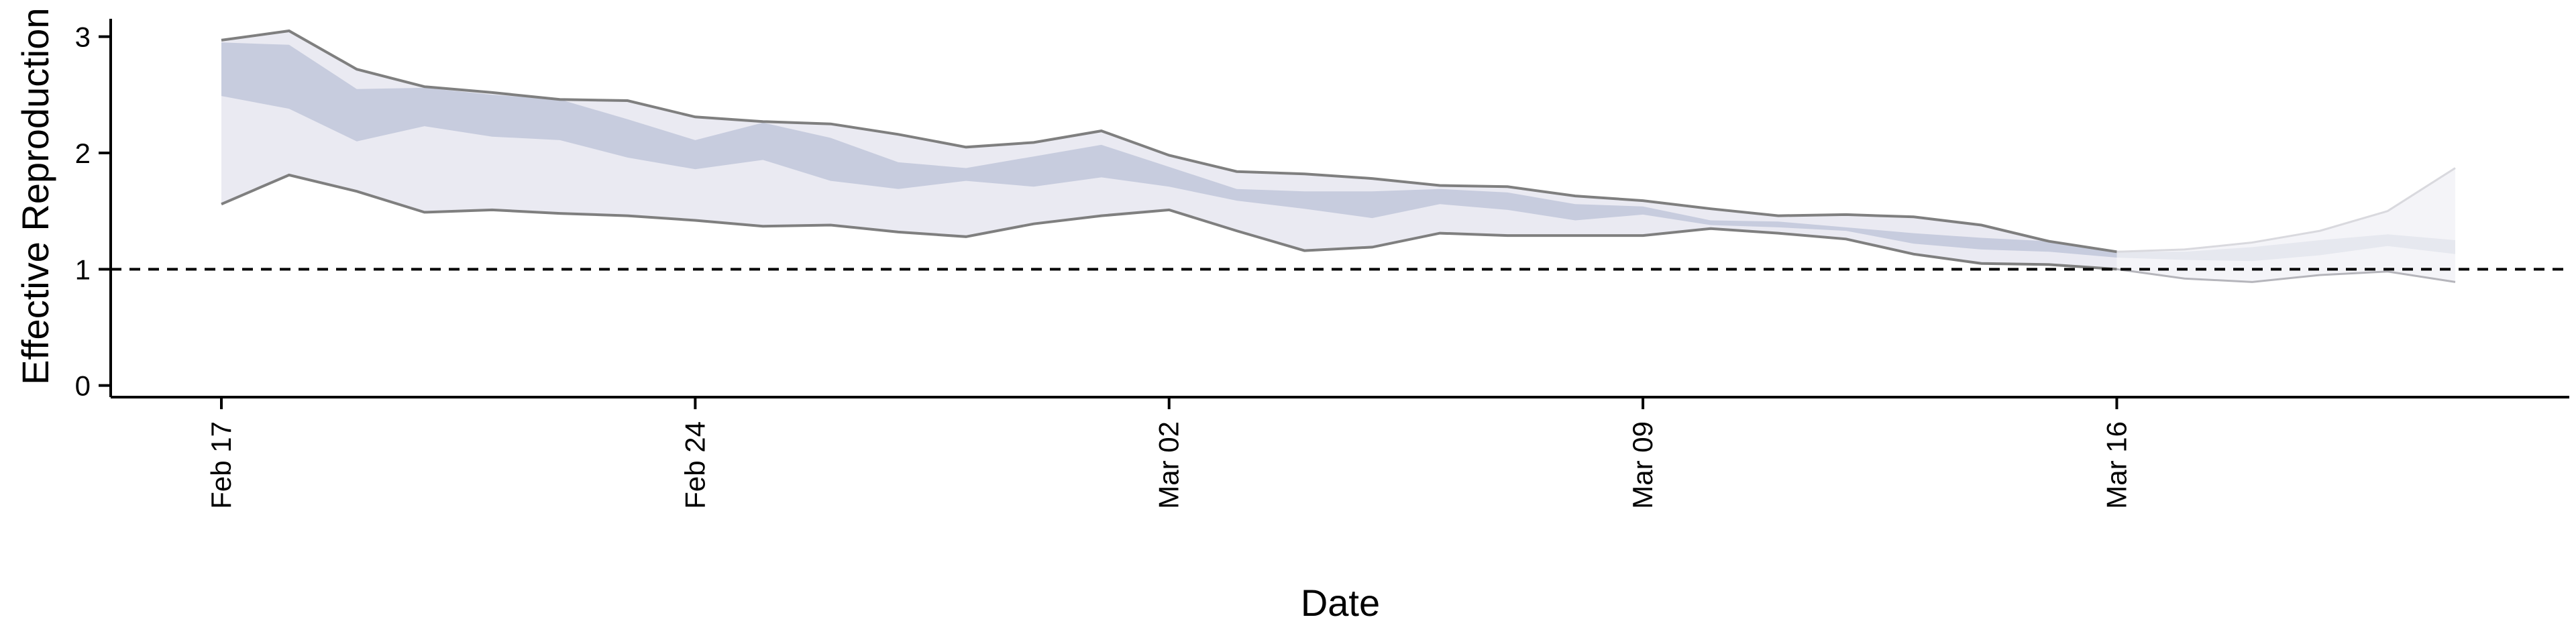 Image resolution: width=2576 pixels, height=644 pixels. Describe the element at coordinates (694, 465) in the screenshot. I see `x-tick-label: Feb 24` at that location.